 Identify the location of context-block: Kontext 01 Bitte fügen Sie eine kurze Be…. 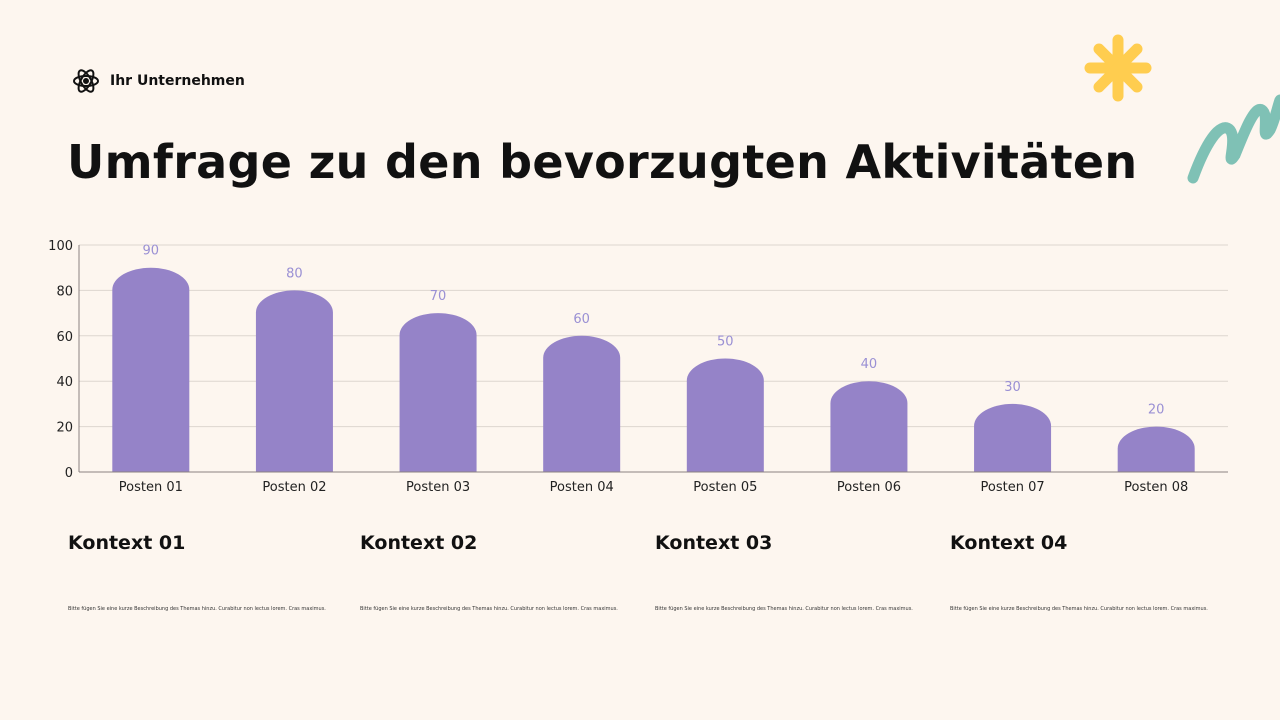
(208, 572).